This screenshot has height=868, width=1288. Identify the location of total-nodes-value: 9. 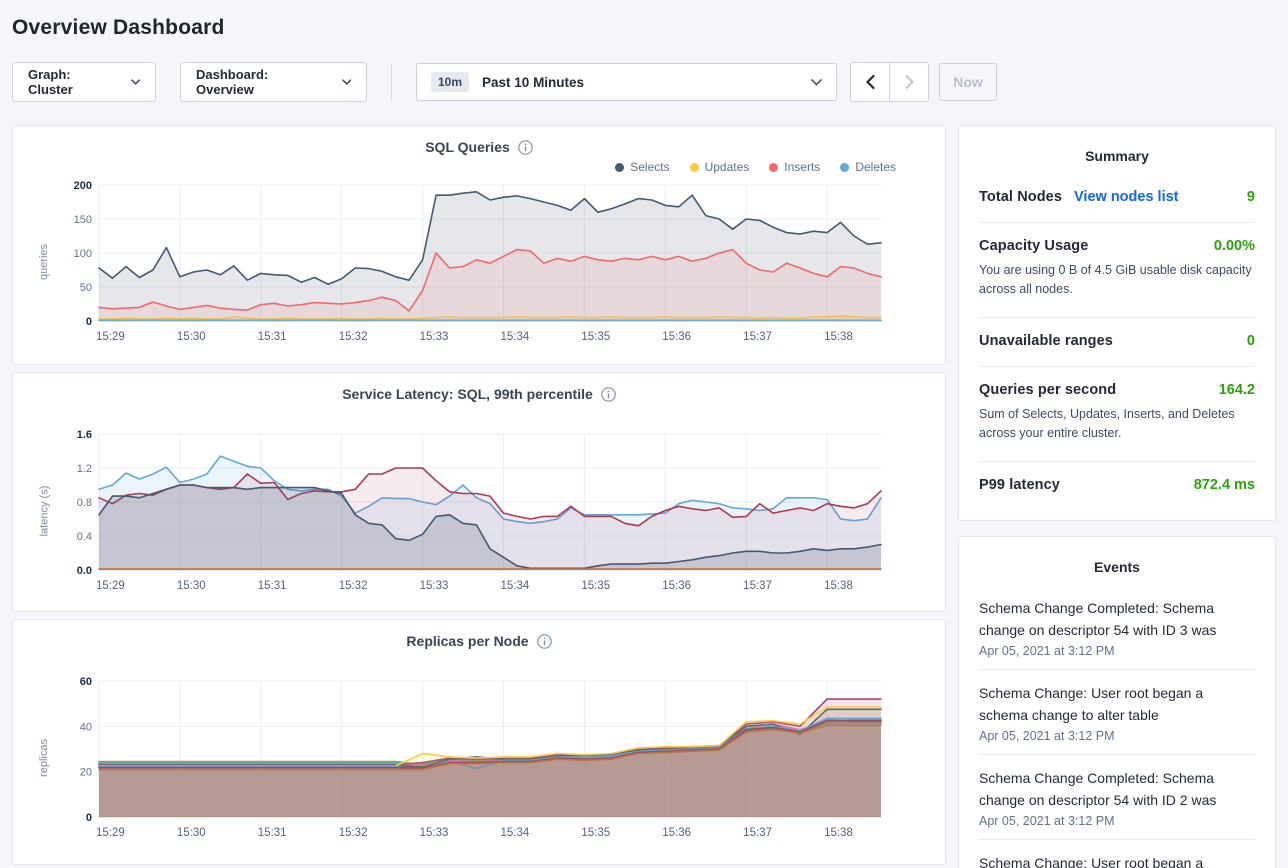
(1250, 197).